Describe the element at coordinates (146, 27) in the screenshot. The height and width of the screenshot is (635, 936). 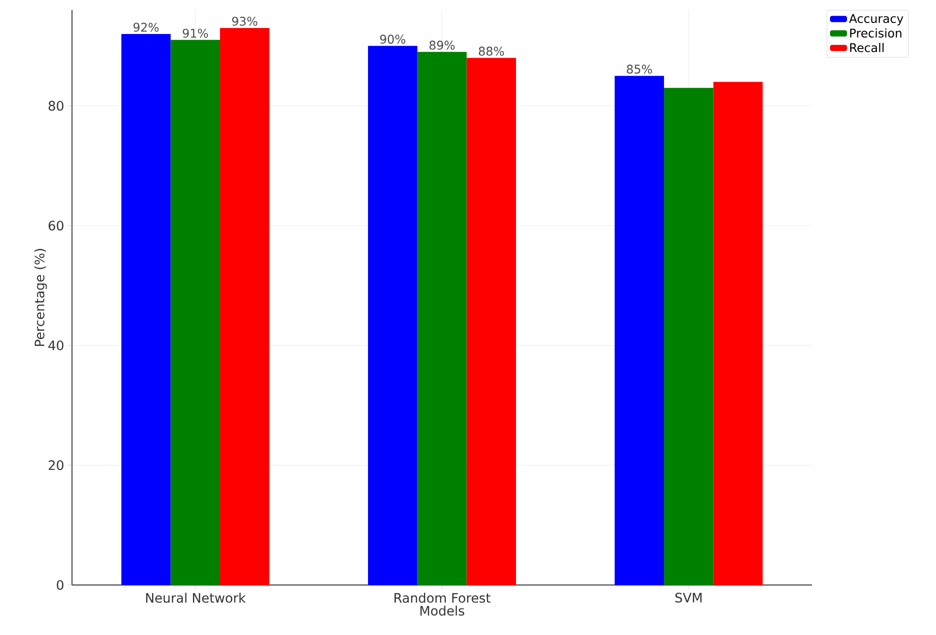
I see `data-label: 92%` at that location.